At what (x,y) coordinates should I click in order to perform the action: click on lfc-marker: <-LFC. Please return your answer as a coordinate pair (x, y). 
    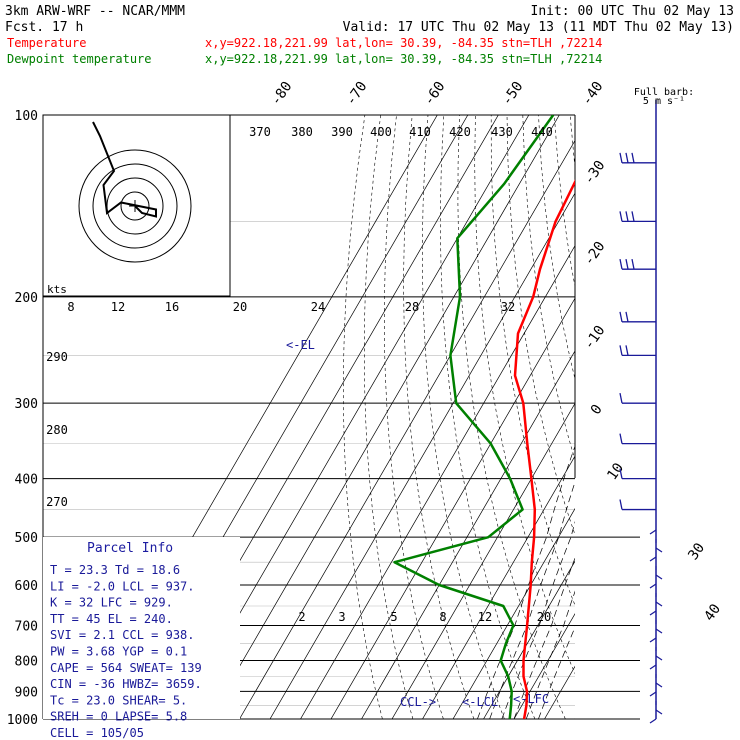
    Looking at the image, I should click on (531, 699).